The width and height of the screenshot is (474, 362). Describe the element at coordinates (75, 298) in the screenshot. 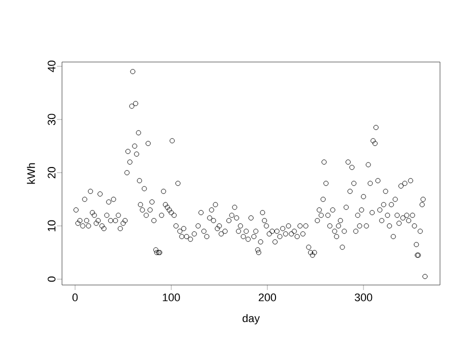

I see `x-tick-label: 0` at that location.